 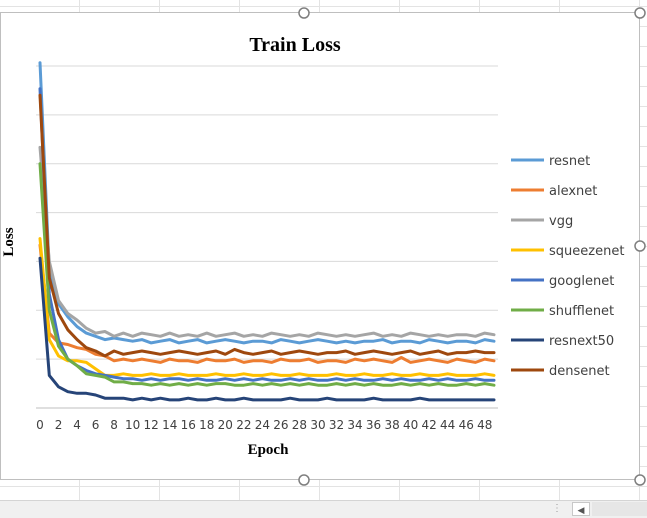 What do you see at coordinates (447, 425) in the screenshot?
I see `x-tick-label: 44` at bounding box center [447, 425].